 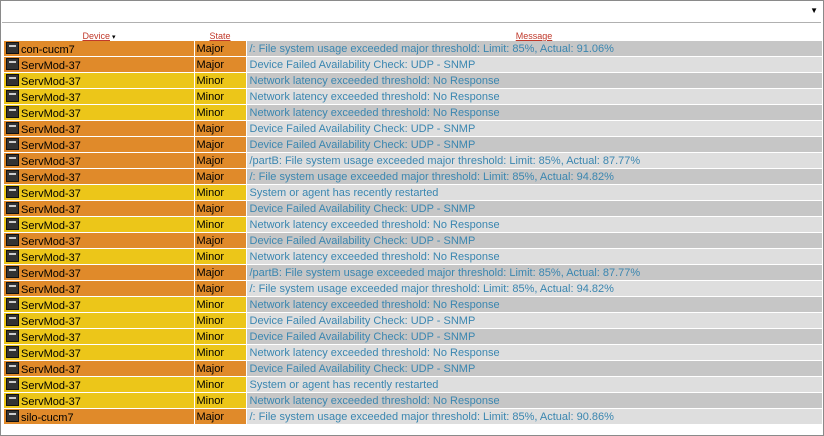 What do you see at coordinates (48, 49) in the screenshot?
I see `device-name: con-cucm7` at bounding box center [48, 49].